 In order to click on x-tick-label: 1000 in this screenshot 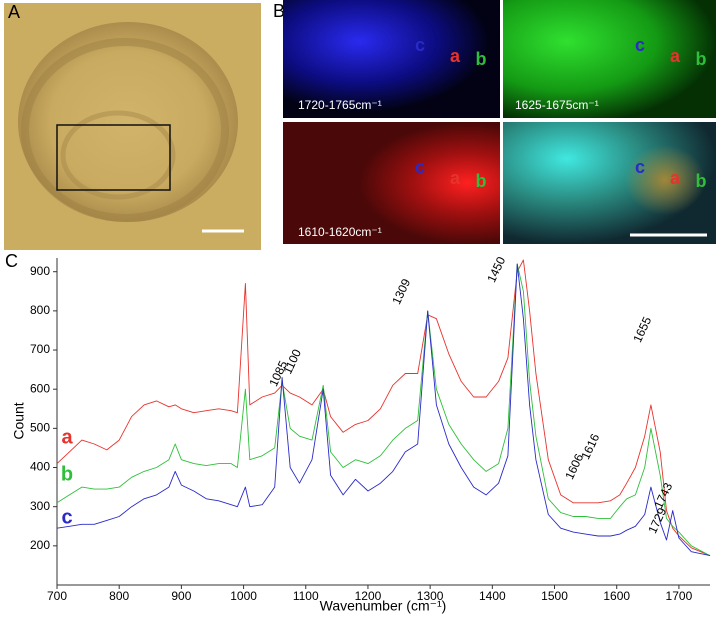, I will do `click(243, 596)`.